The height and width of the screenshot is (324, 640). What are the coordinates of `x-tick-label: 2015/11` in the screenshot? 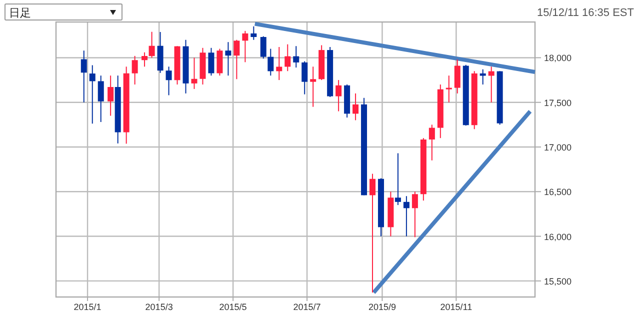 It's located at (456, 307).